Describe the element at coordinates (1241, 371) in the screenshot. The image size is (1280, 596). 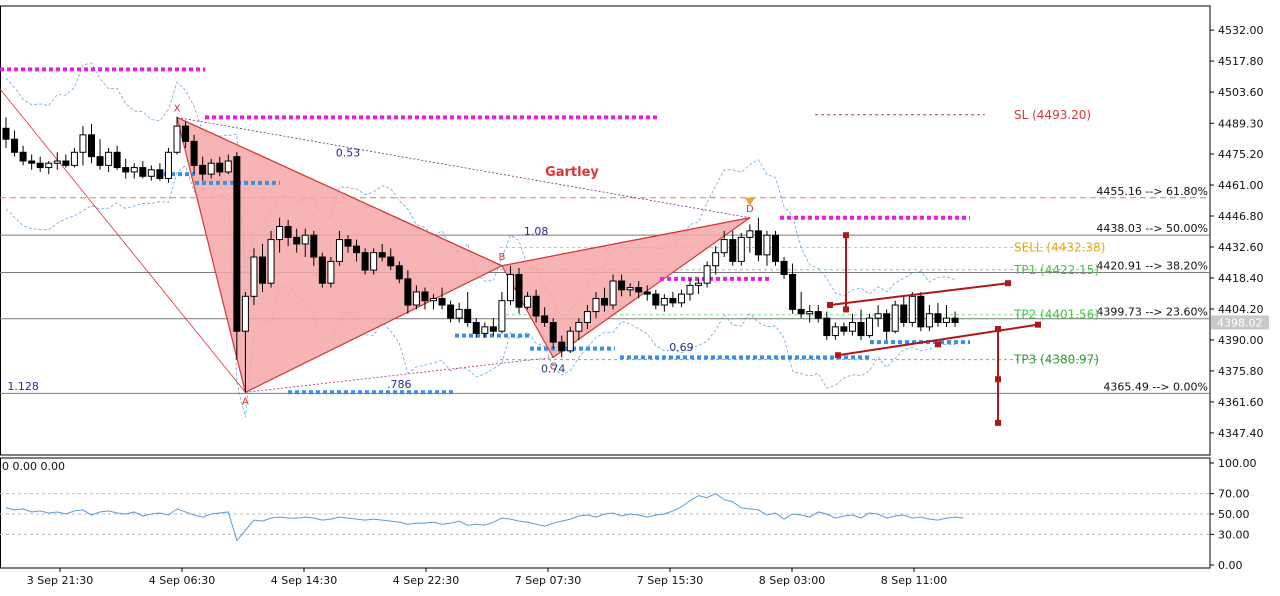
I see `price-tick-label: 4375.80` at that location.